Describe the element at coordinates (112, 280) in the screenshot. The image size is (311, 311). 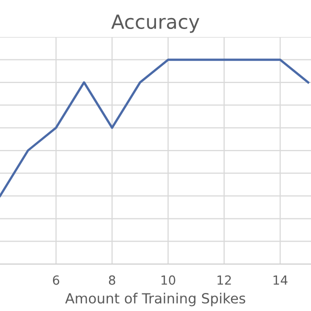
I see `x-tick-label: 8` at that location.